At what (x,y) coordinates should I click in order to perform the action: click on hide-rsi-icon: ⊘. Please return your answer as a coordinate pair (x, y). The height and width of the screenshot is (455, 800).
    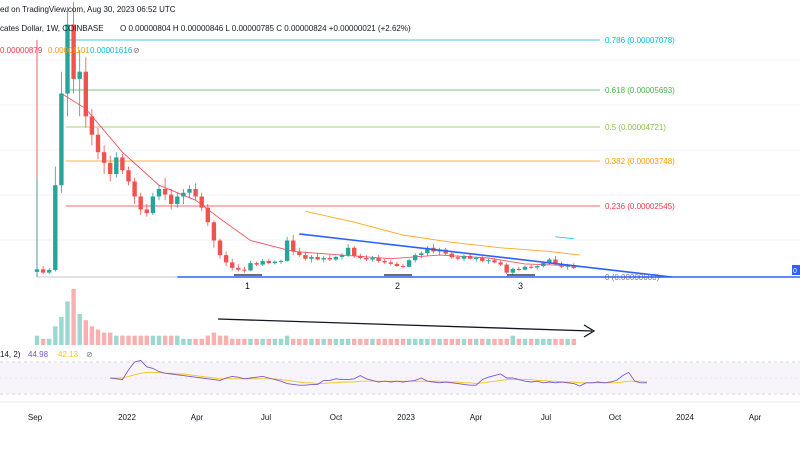
    Looking at the image, I should click on (89, 354).